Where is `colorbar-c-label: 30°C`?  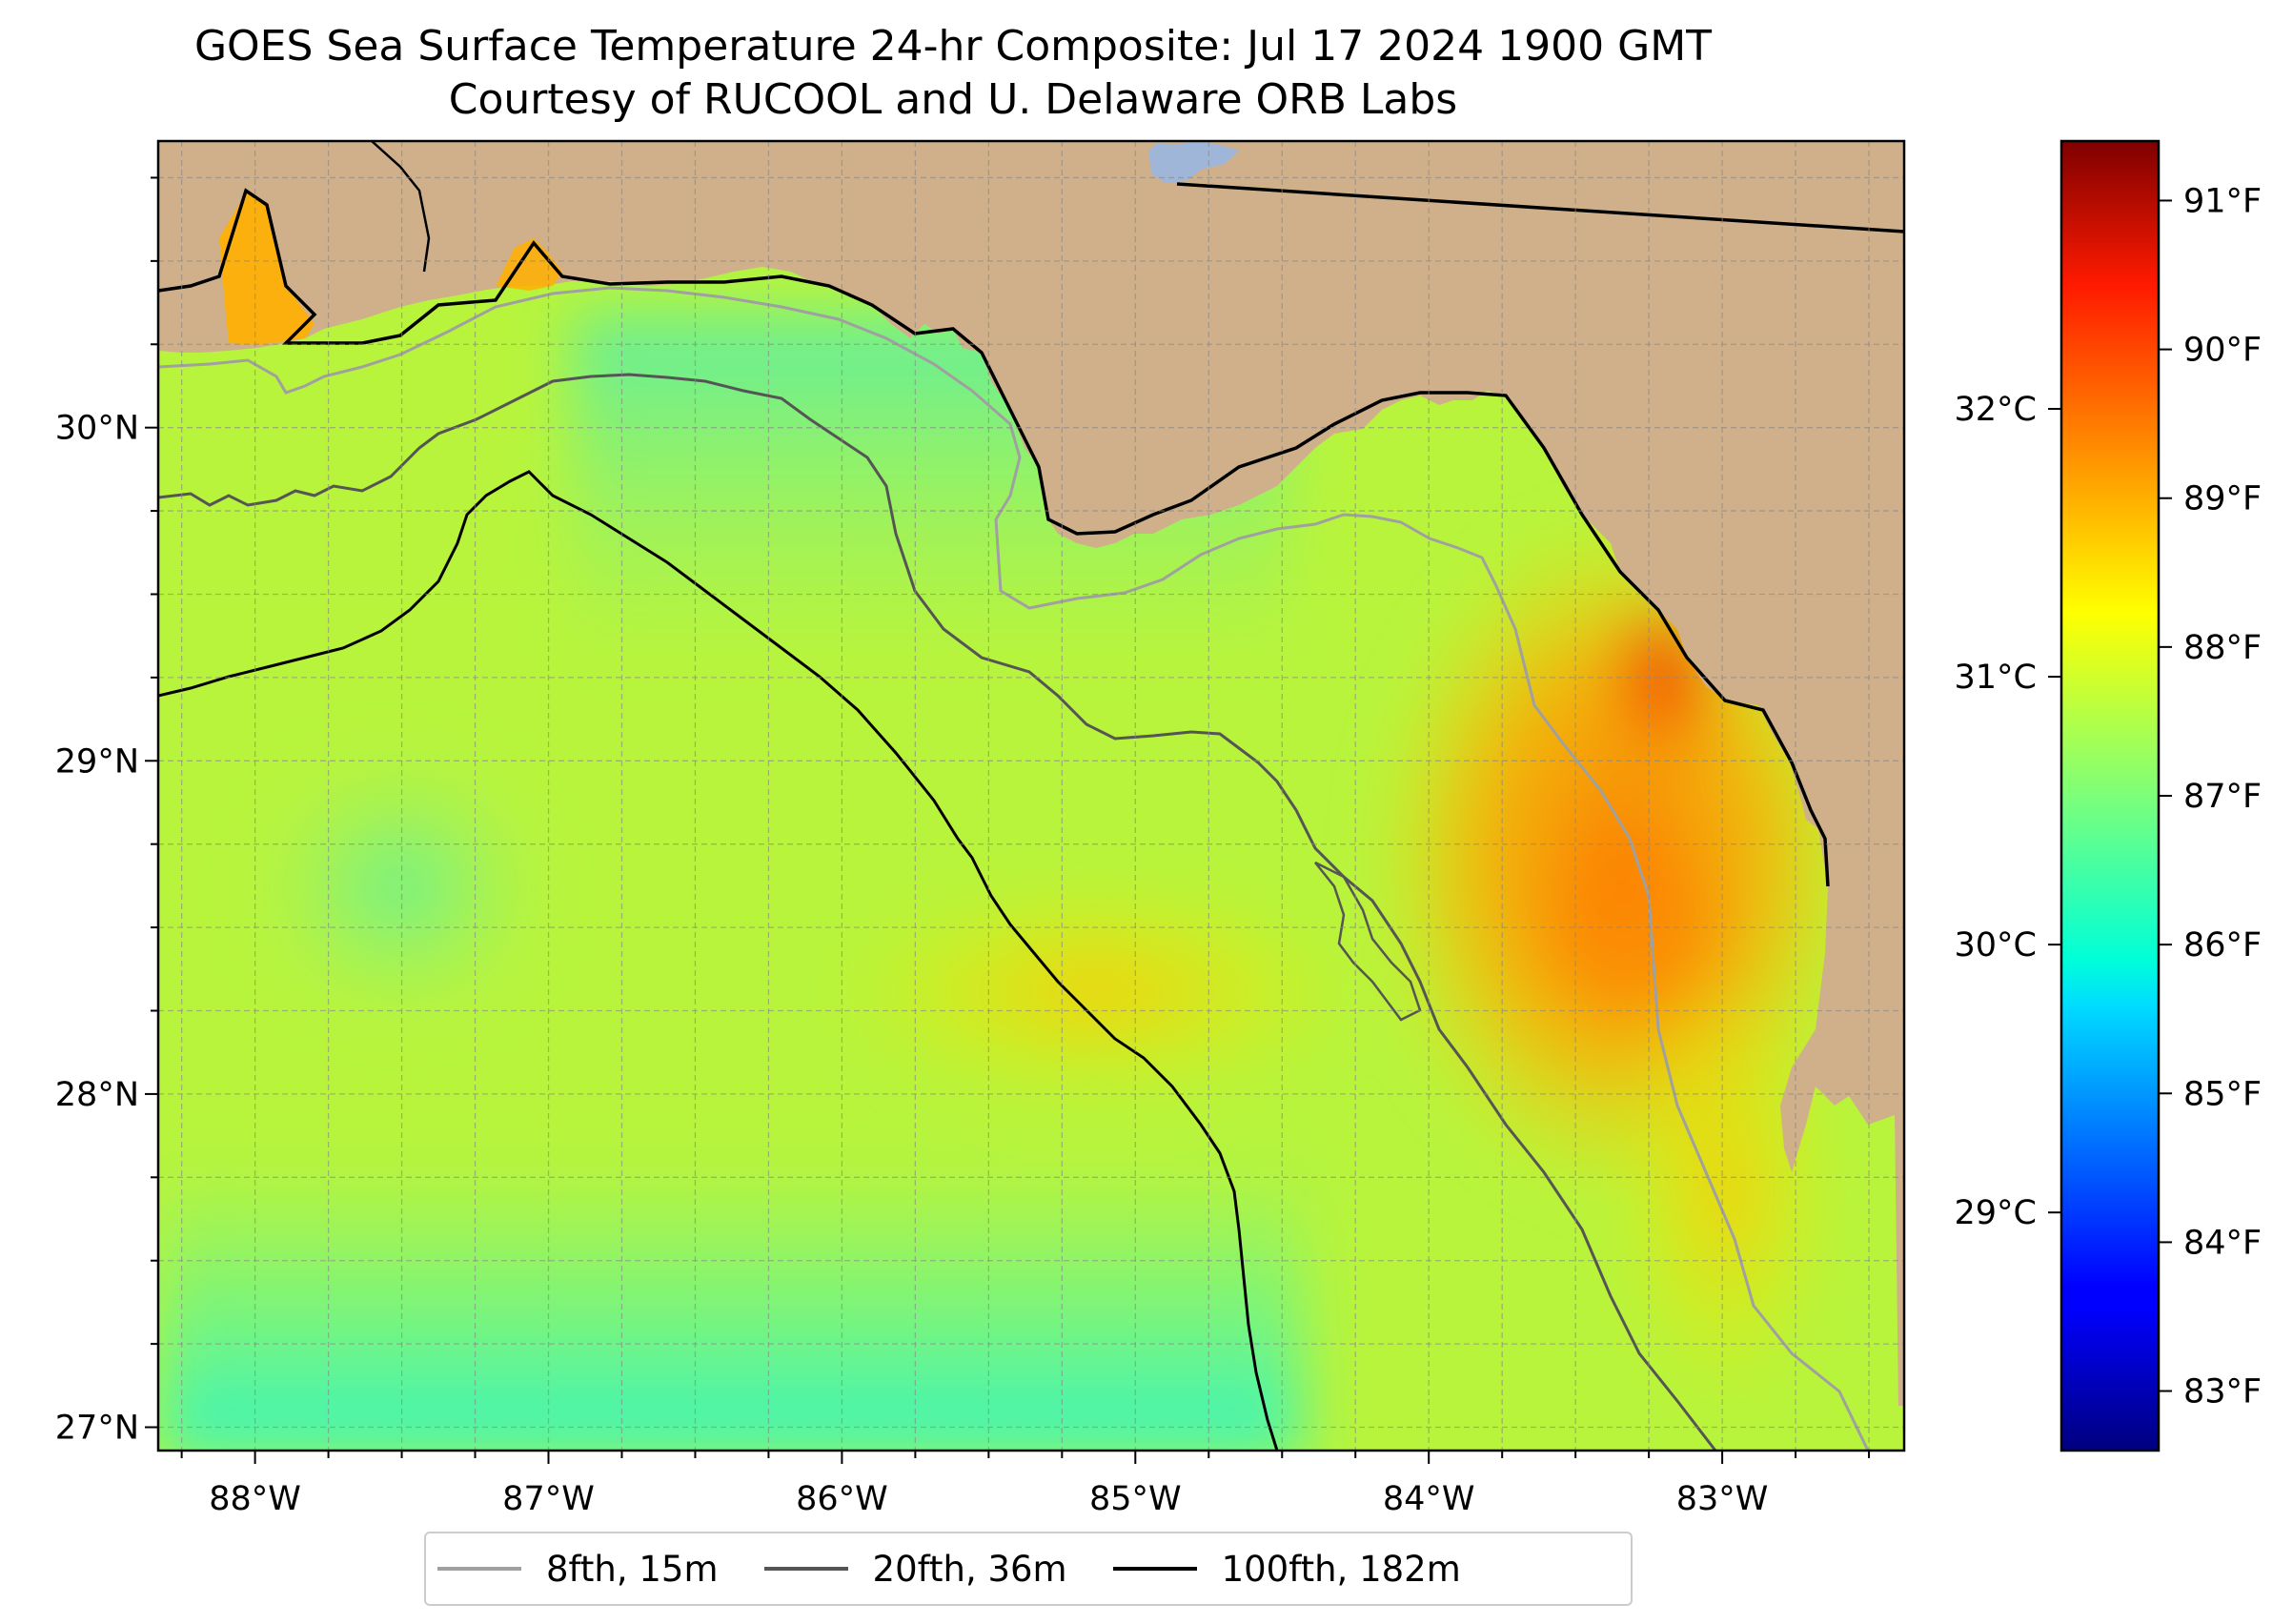
colorbar-c-label: 30°C is located at coordinates (1996, 945).